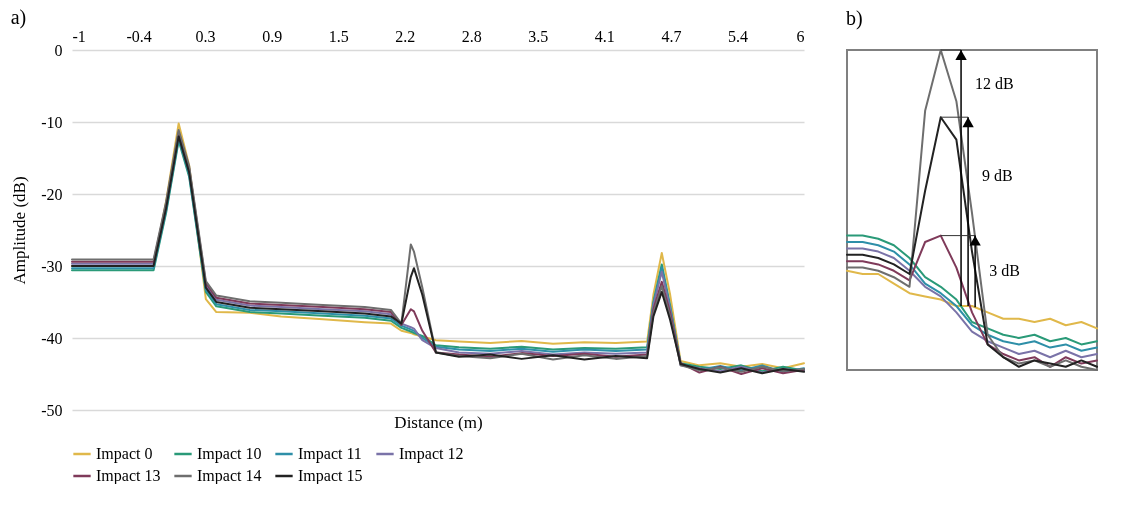 The height and width of the screenshot is (531, 1141). I want to click on y-tick-label: -20, so click(52, 194).